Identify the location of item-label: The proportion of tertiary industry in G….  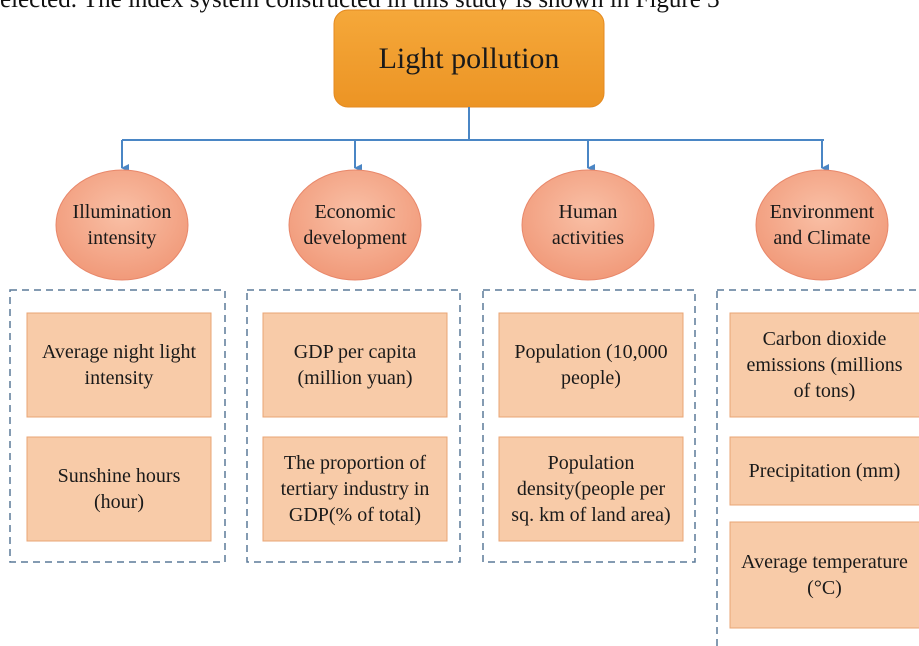
(355, 489).